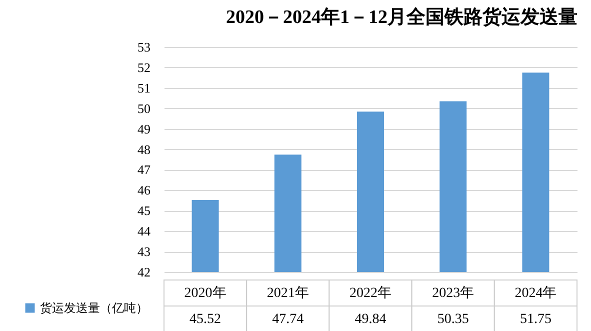 The height and width of the screenshot is (331, 591). Describe the element at coordinates (206, 319) in the screenshot. I see `data-label: 45.52` at that location.